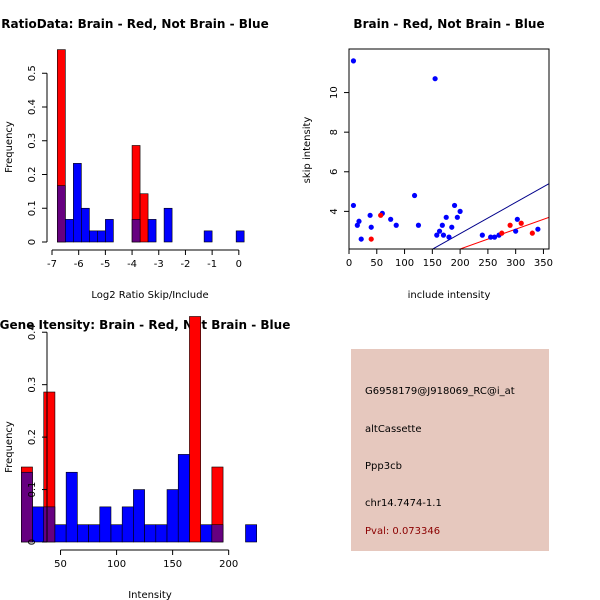 Image resolution: width=600 pixels, height=600 pixels. Describe the element at coordinates (60, 564) in the screenshot. I see `gene-x-tick-label: 50` at that location.